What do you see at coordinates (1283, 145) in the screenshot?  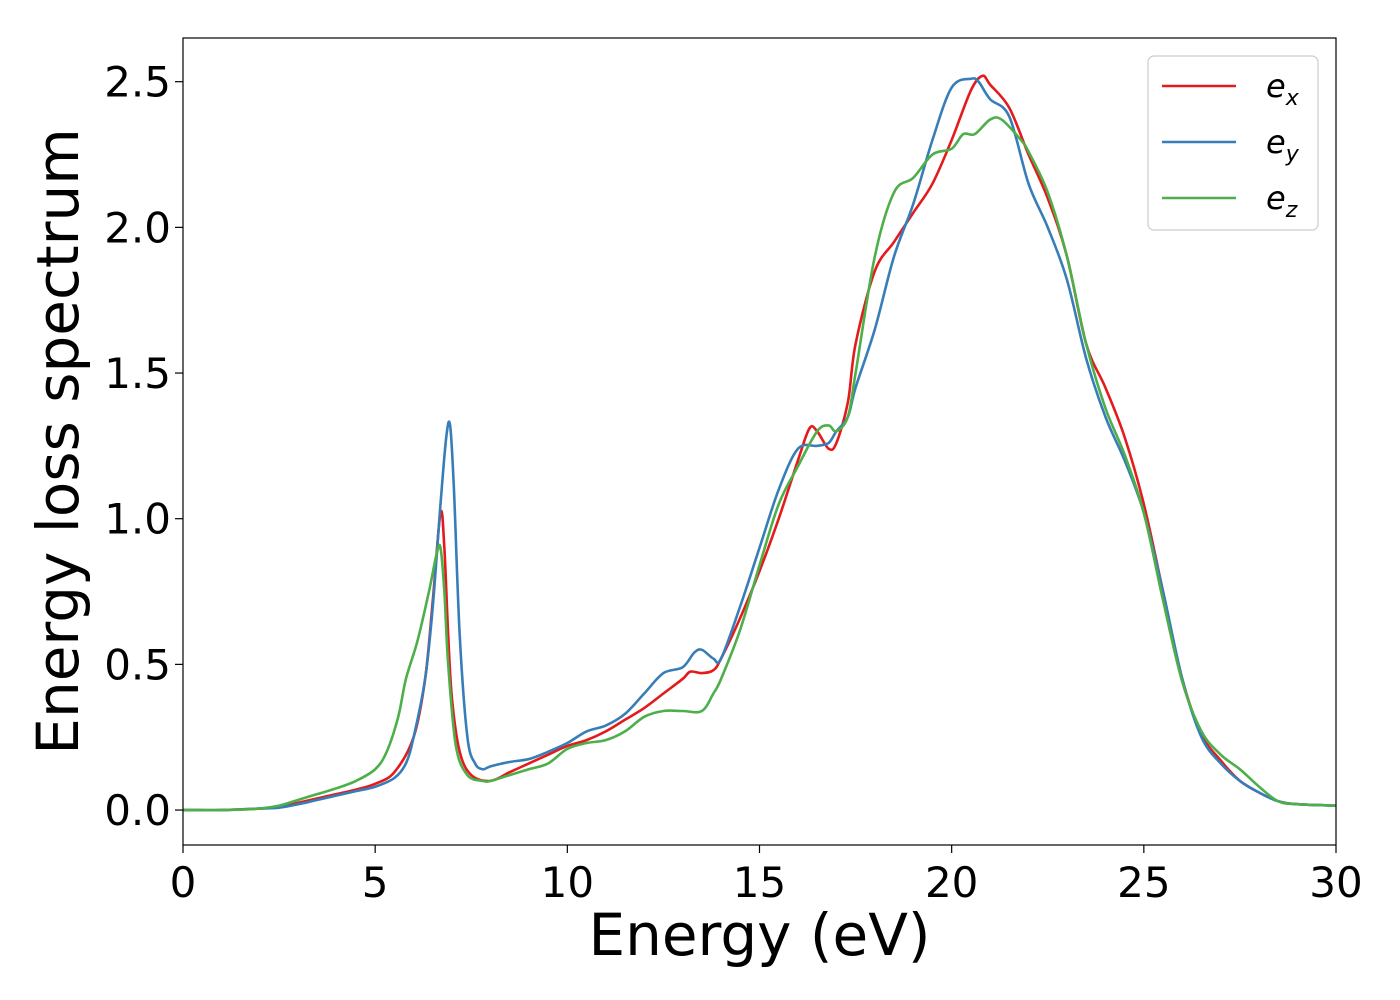 I see `legend-label-y: ey` at bounding box center [1283, 145].